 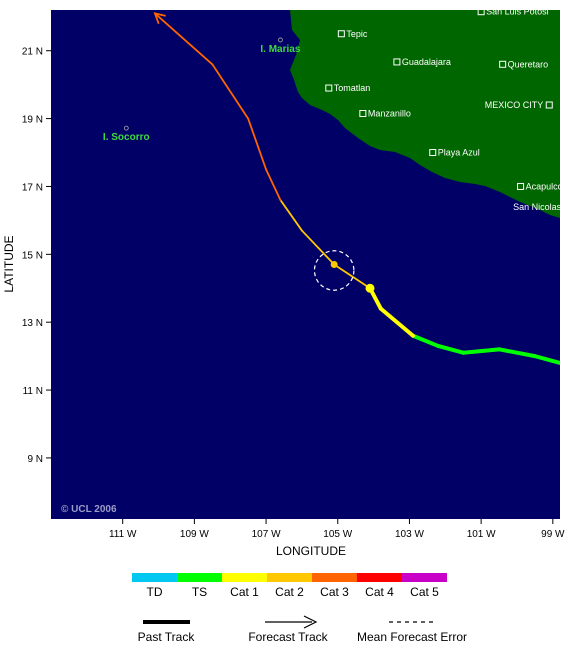 What do you see at coordinates (159, 18) in the screenshot?
I see `forecast-arrow-head` at bounding box center [159, 18].